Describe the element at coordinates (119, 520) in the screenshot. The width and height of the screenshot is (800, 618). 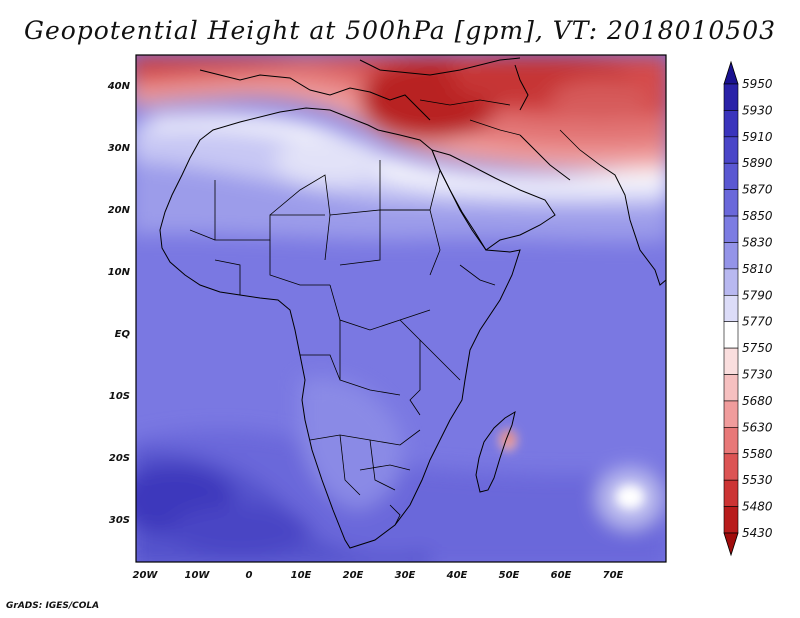
I see `y-tick-30s: 30S` at that location.